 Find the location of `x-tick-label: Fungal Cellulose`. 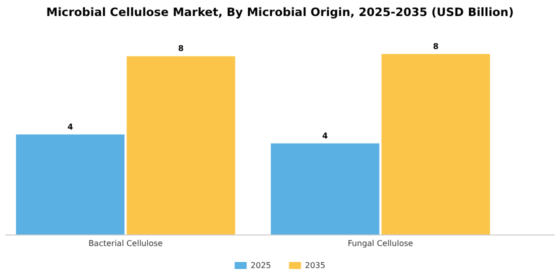

x-tick-label: Fungal Cellulose is located at coordinates (381, 243).